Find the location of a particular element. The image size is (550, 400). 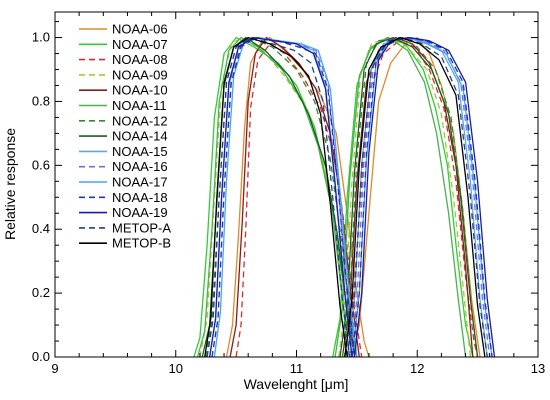

x-tick-label: 12 is located at coordinates (417, 368).